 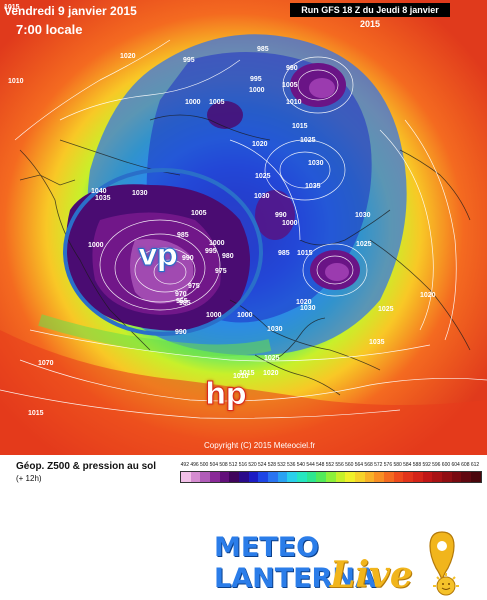 What do you see at coordinates (371, 575) in the screenshot?
I see `brand-script: Live` at bounding box center [371, 575].